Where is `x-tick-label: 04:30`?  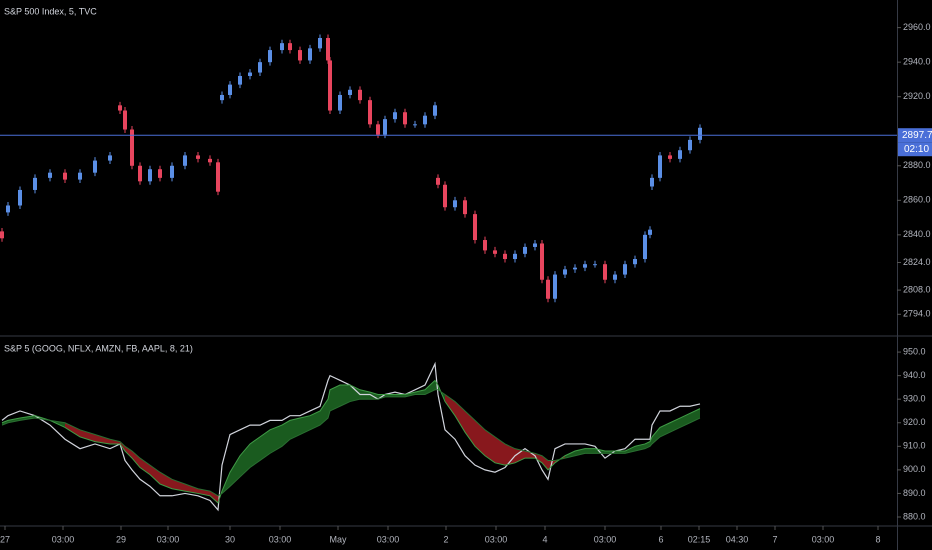
x-tick-label: 04:30 is located at coordinates (737, 539).